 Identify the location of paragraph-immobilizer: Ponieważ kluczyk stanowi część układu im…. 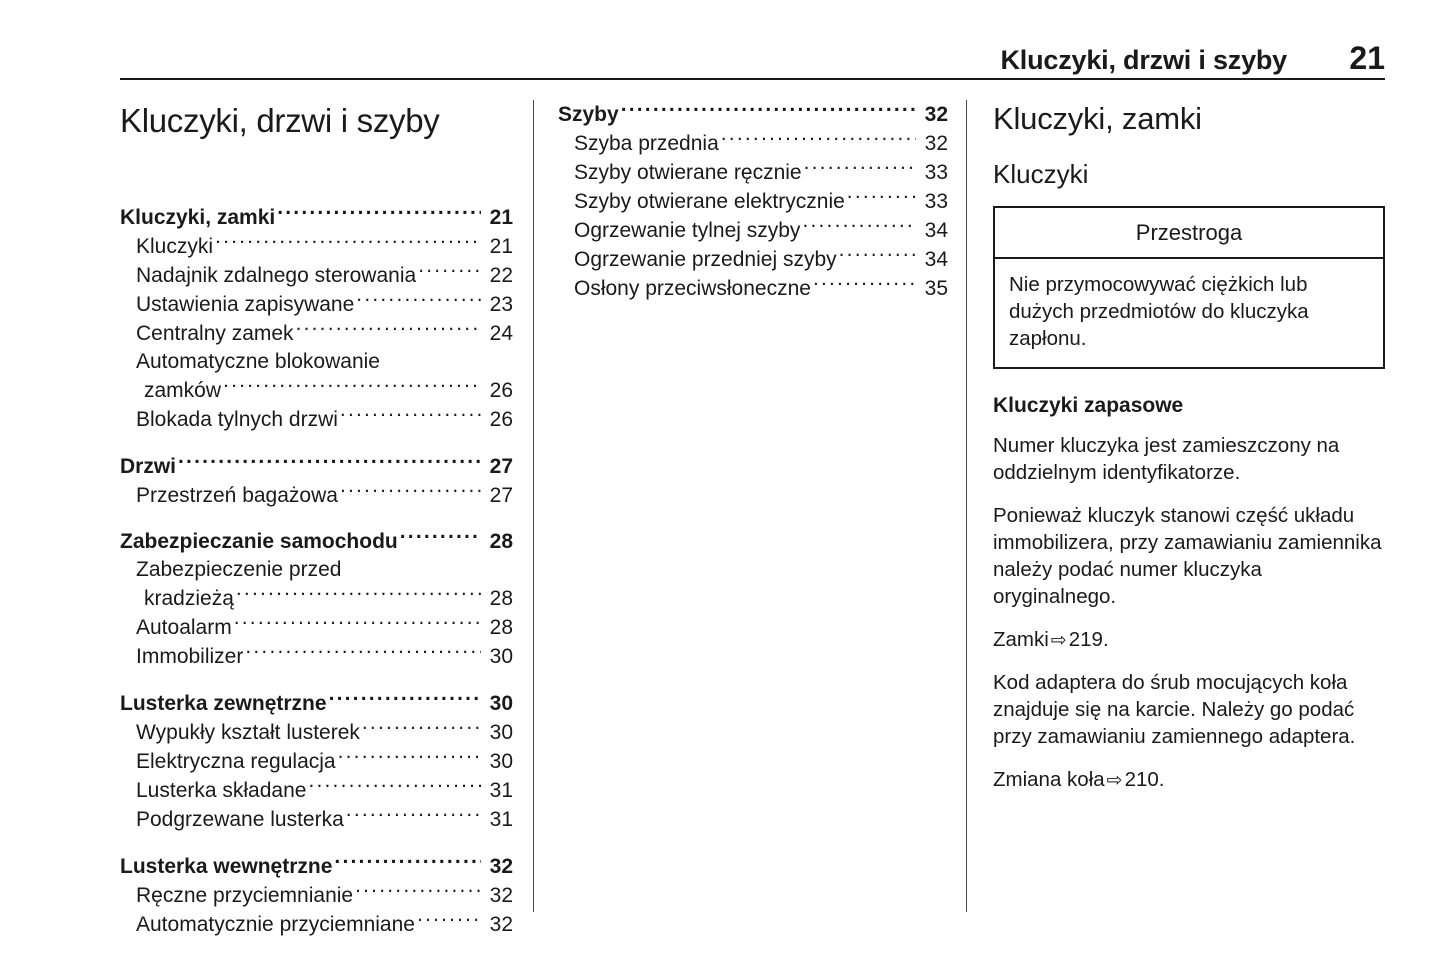
(1187, 555).